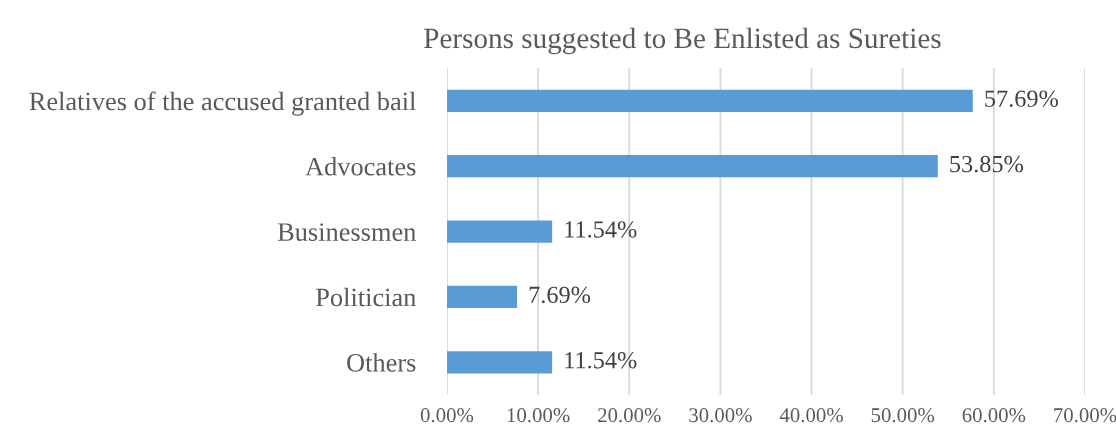 The image size is (1116, 431). Describe the element at coordinates (720, 415) in the screenshot. I see `x-tick-label: 30.00%` at that location.